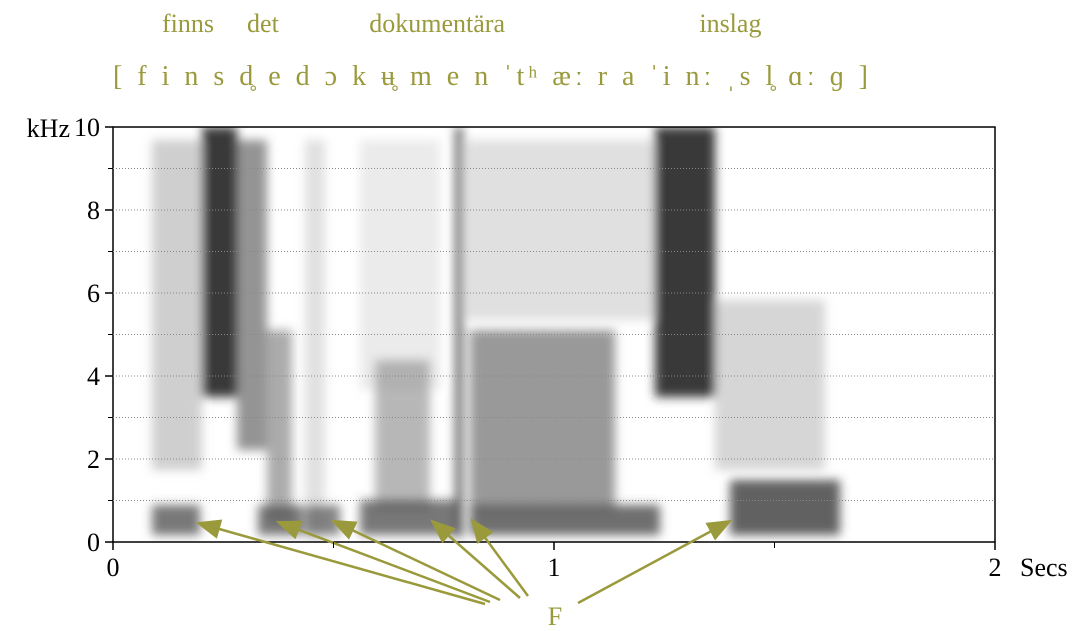 This screenshot has width=1088, height=631. Describe the element at coordinates (730, 23) in the screenshot. I see `word-label: inslag` at that location.